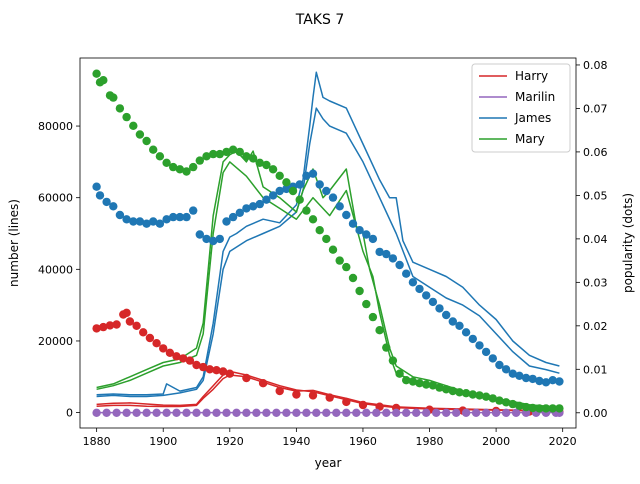 The width and height of the screenshot is (640, 484). Describe the element at coordinates (595, 195) in the screenshot. I see `y-tick-label-right: 0.05` at that location.